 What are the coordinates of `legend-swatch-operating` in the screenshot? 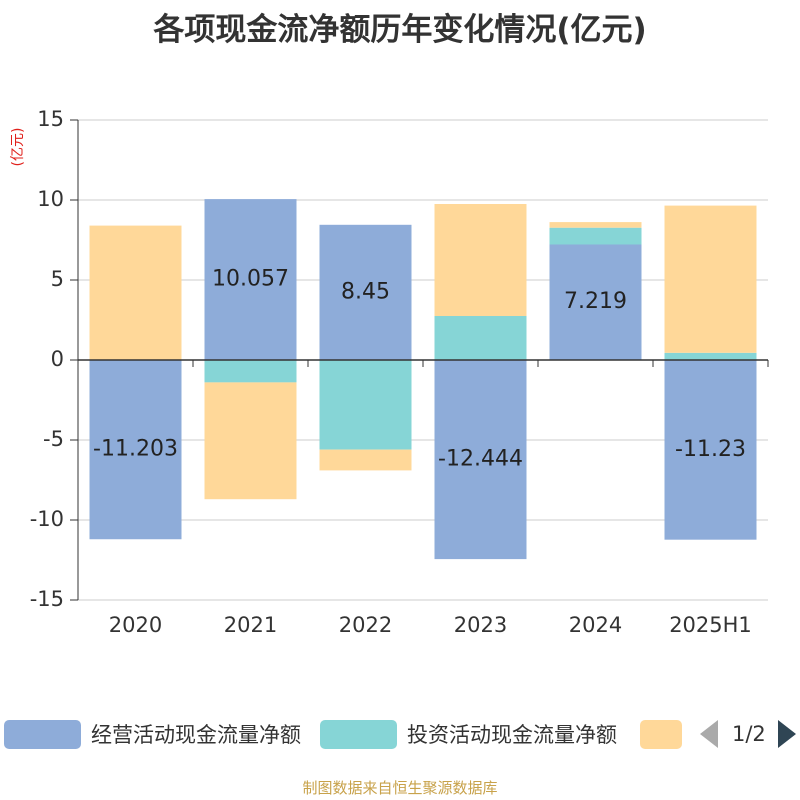 It's located at (42, 734).